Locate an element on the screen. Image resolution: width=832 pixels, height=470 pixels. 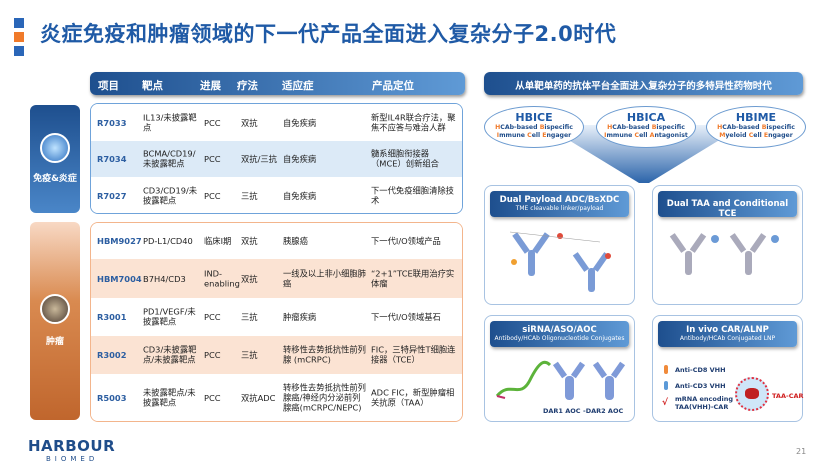
platform-name: HBICA is located at coordinates (646, 117).